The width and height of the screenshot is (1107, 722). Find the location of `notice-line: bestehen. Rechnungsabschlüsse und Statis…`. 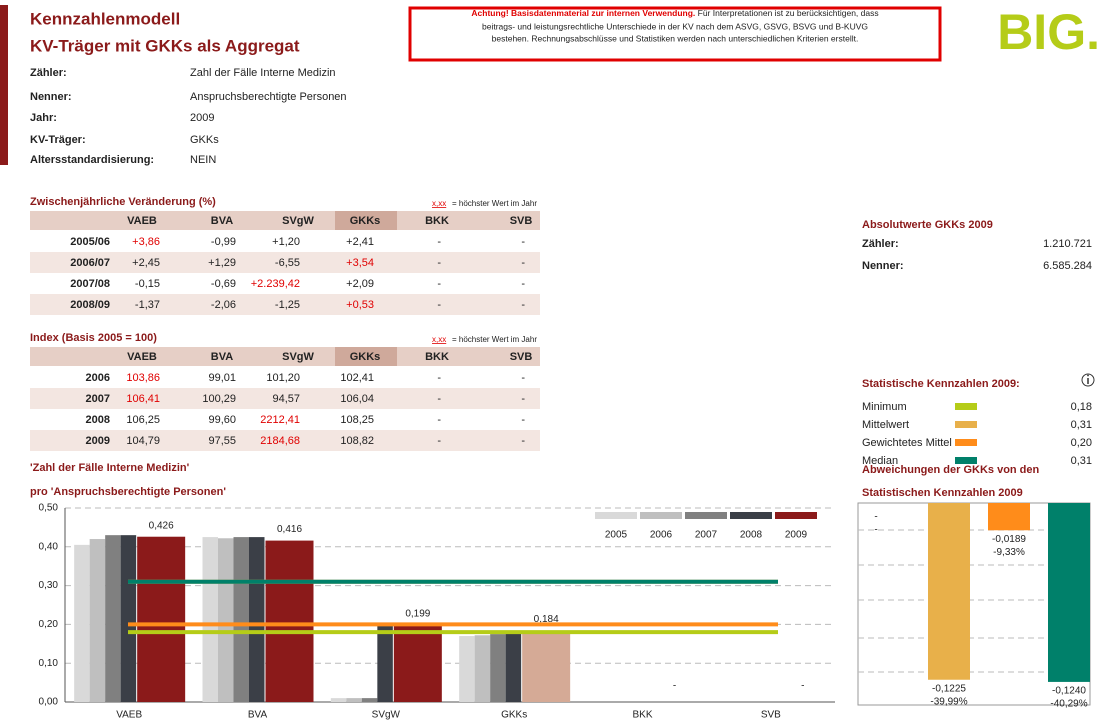

notice-line: bestehen. Rechnungsabschlüsse und Statis… is located at coordinates (675, 38).